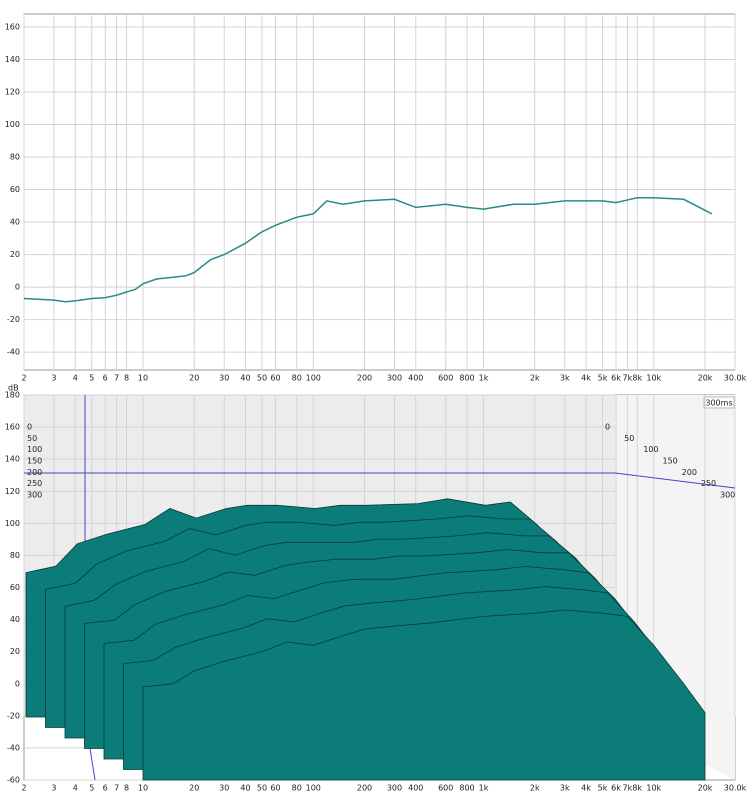  I want to click on x-tick-label: 2, so click(23, 378).